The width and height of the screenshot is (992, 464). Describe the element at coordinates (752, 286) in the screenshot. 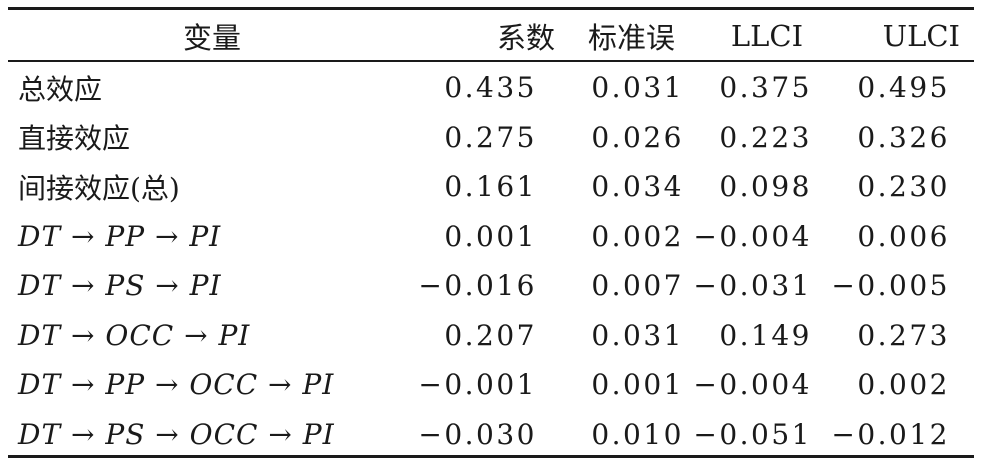

I see `cell-llci: −0.031` at that location.